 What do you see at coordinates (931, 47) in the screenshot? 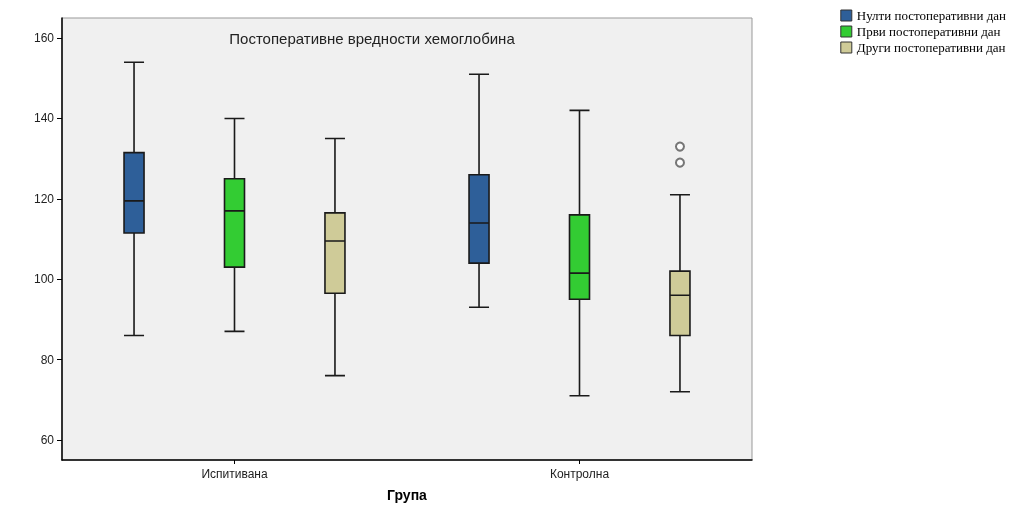
I see `legend-label: Други постоперативни дан` at bounding box center [931, 47].